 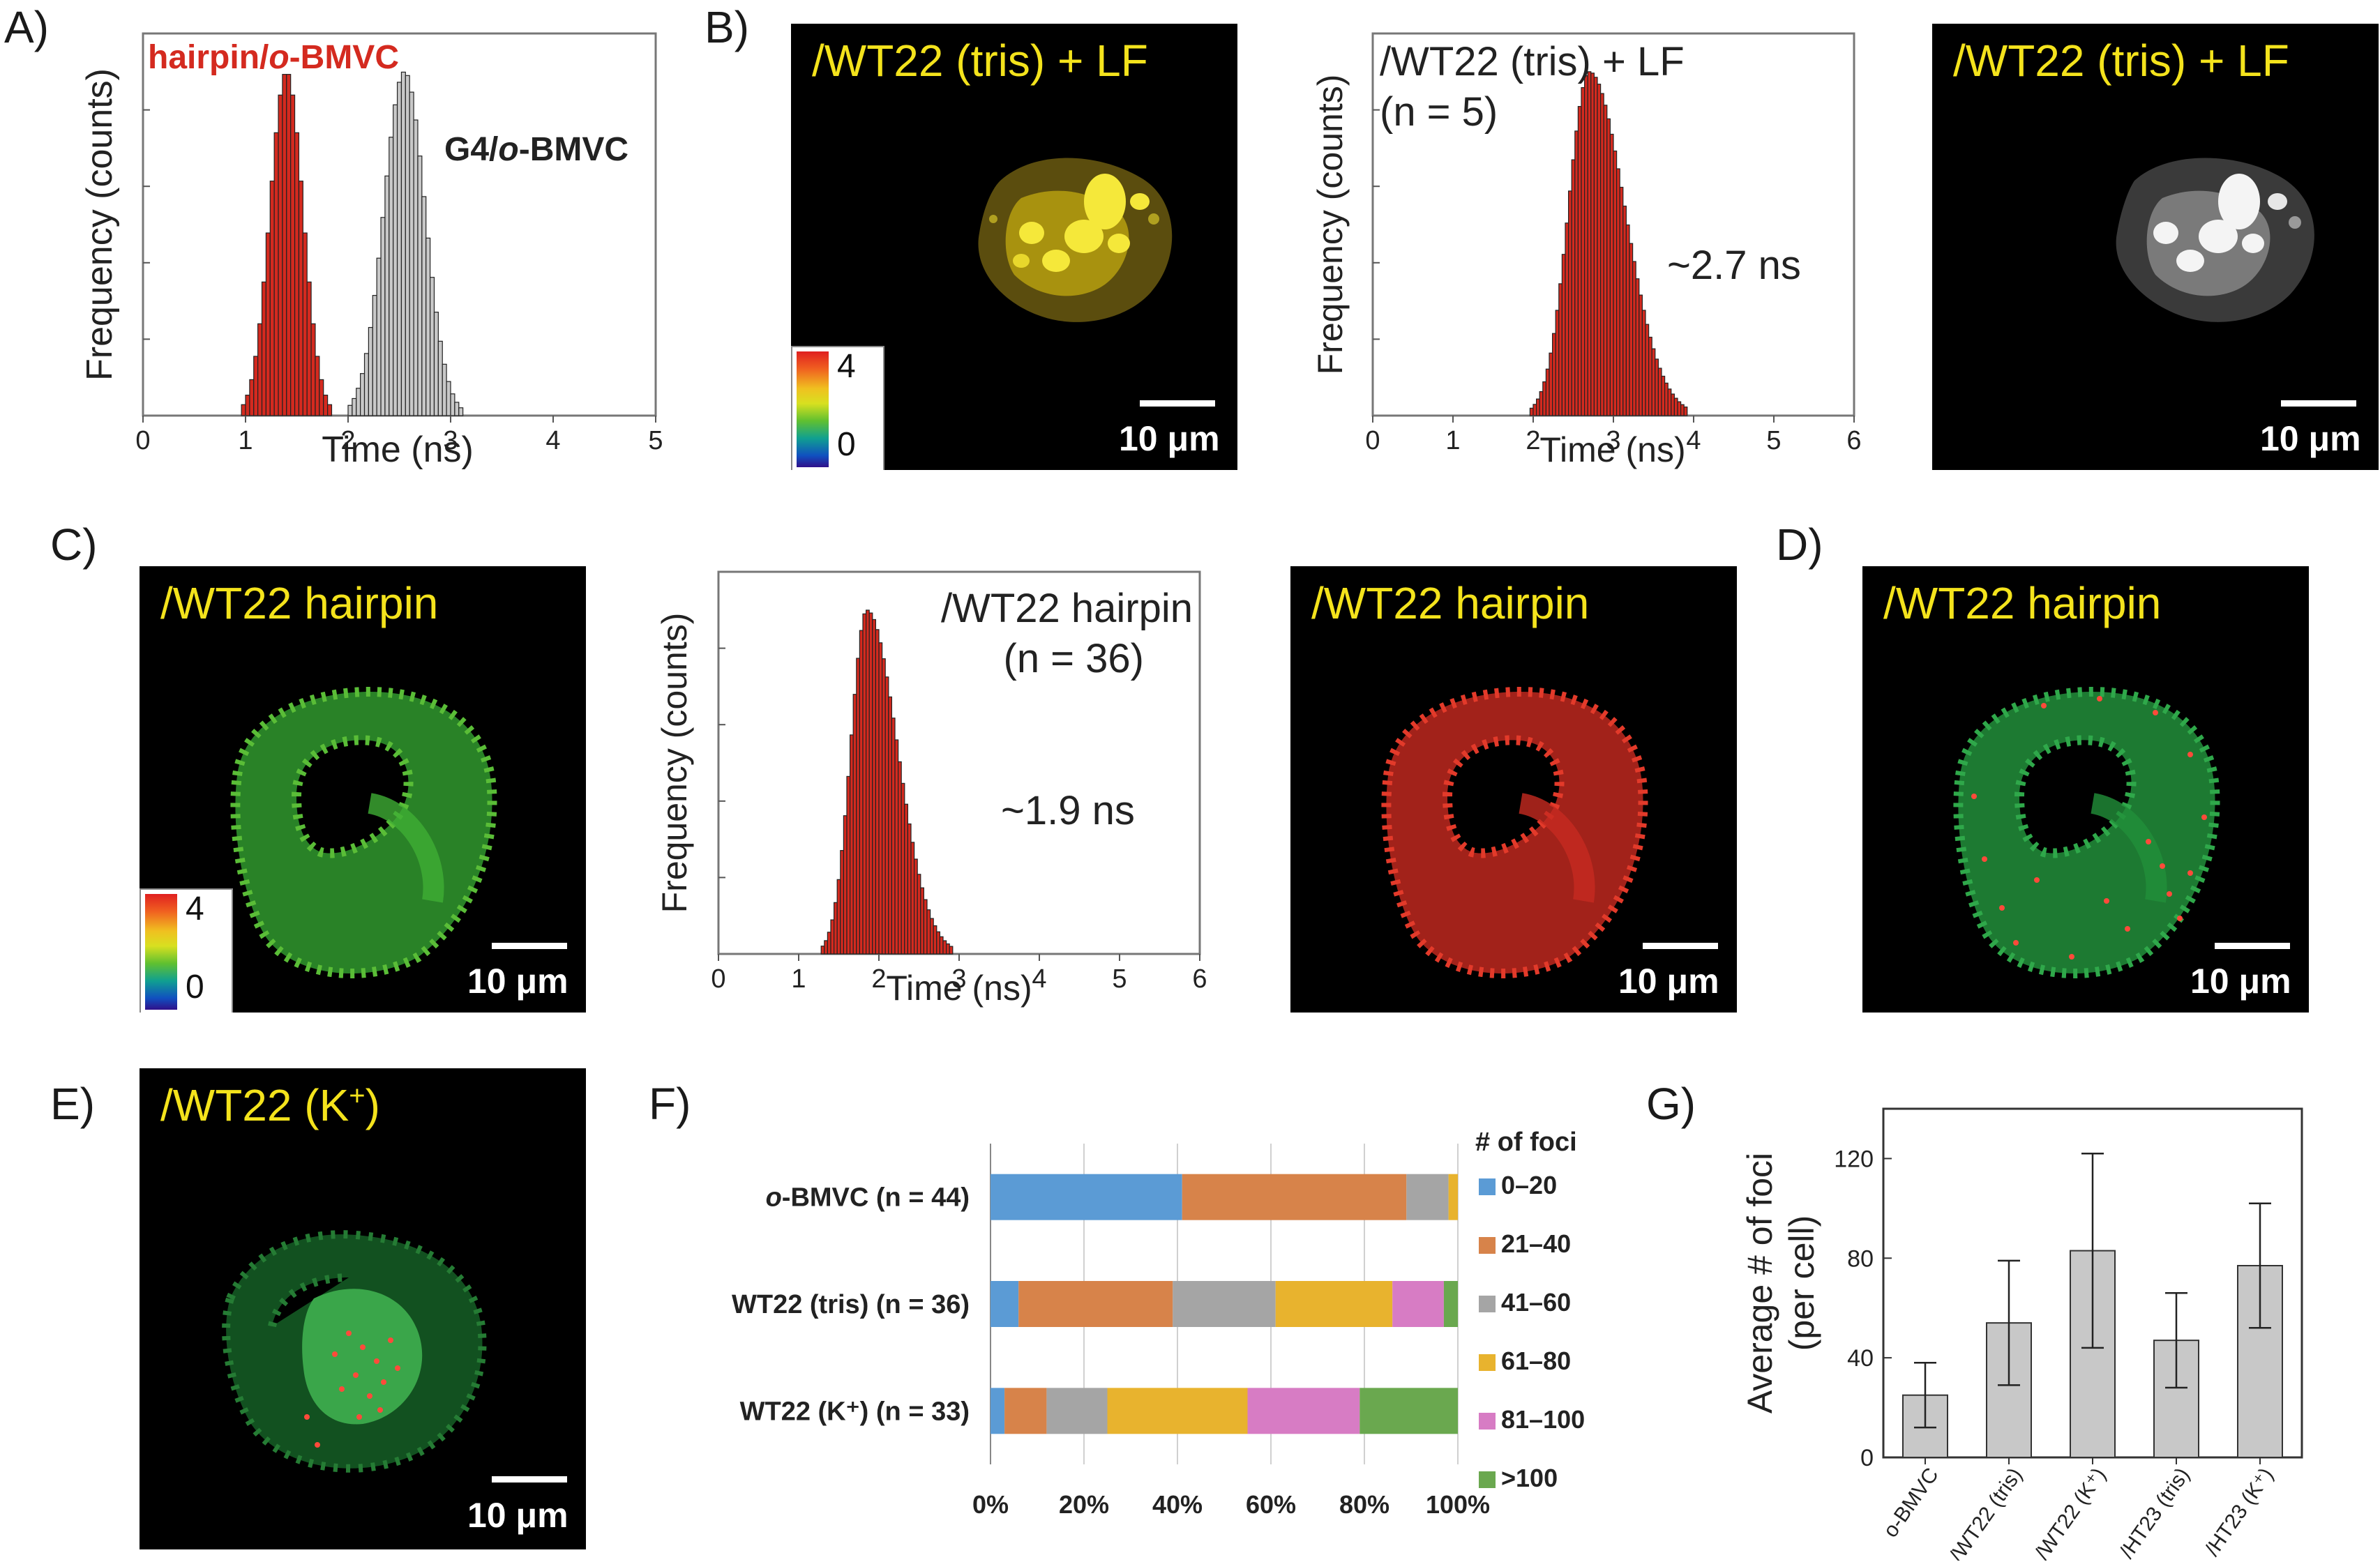 What do you see at coordinates (1536, 1361) in the screenshot?
I see `chart-f-legend-label: 61–80` at bounding box center [1536, 1361].